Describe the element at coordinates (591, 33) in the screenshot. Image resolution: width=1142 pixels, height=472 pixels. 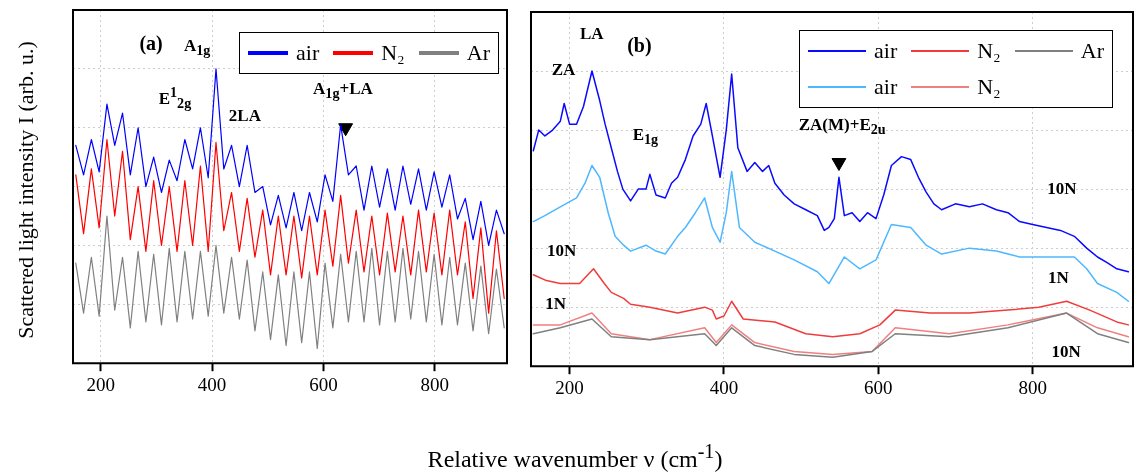
I see `text: LA` at that location.